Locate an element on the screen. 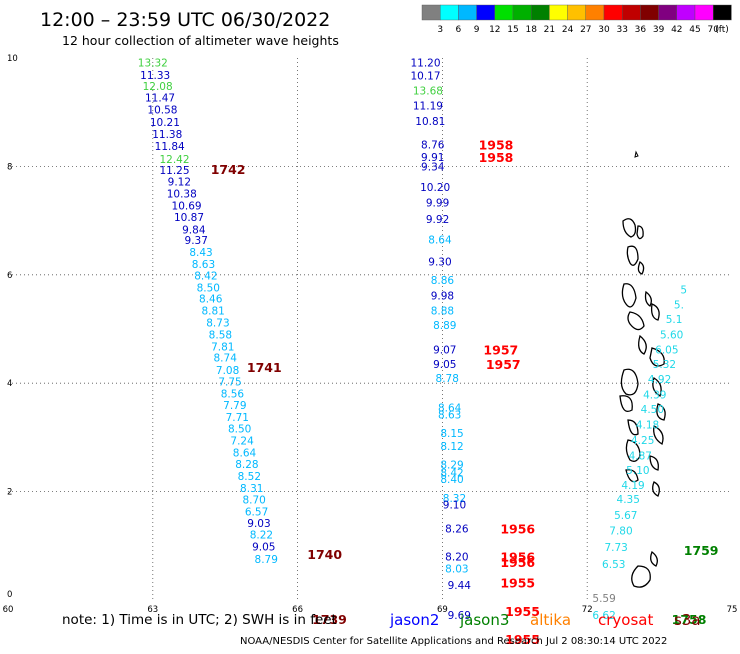 The width and height of the screenshot is (740, 654). swh-value: 6.62 is located at coordinates (603, 616).